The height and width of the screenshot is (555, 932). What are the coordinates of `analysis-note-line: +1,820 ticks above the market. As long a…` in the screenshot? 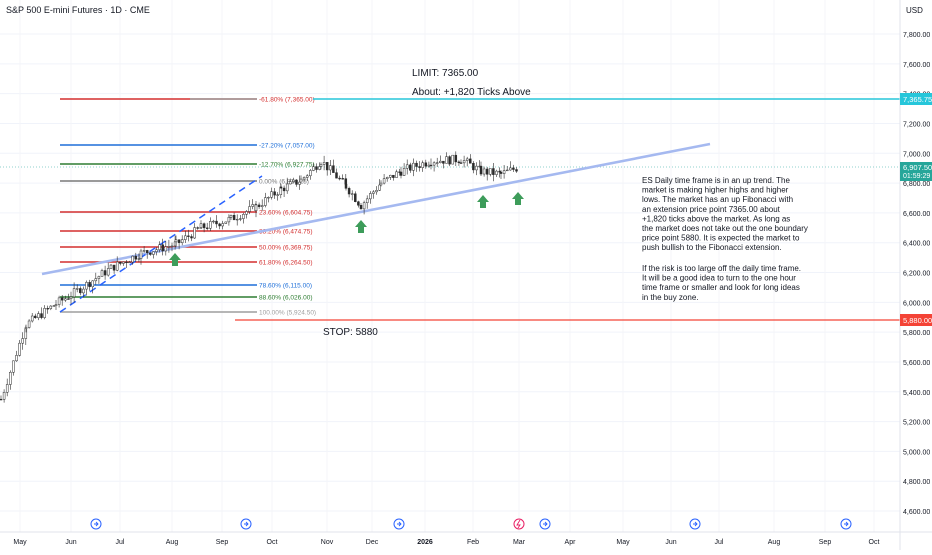 It's located at (716, 218).